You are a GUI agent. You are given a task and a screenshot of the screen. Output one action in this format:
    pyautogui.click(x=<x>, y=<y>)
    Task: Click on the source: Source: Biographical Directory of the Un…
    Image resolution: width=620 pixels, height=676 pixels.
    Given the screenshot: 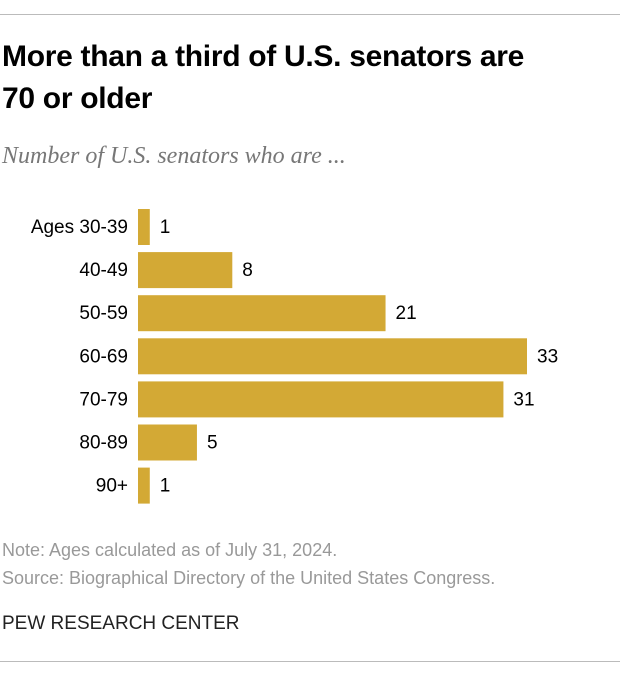 What is the action you would take?
    pyautogui.click(x=249, y=578)
    